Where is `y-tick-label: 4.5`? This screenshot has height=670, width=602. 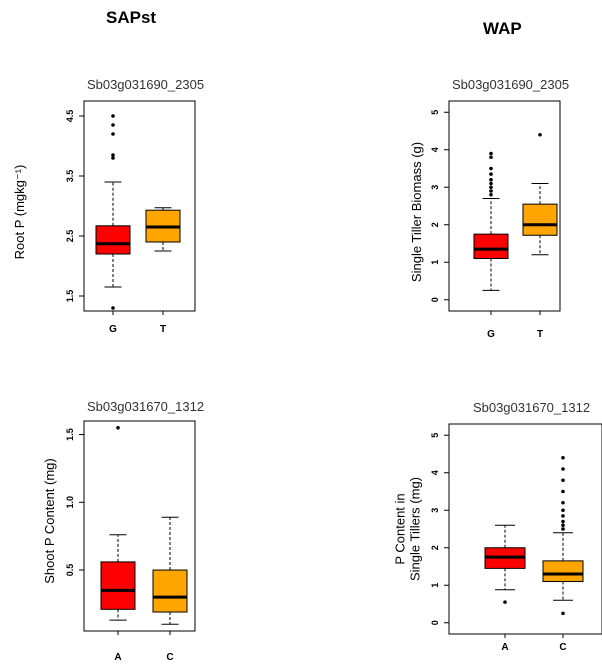
y-tick-label: 4.5 is located at coordinates (70, 116).